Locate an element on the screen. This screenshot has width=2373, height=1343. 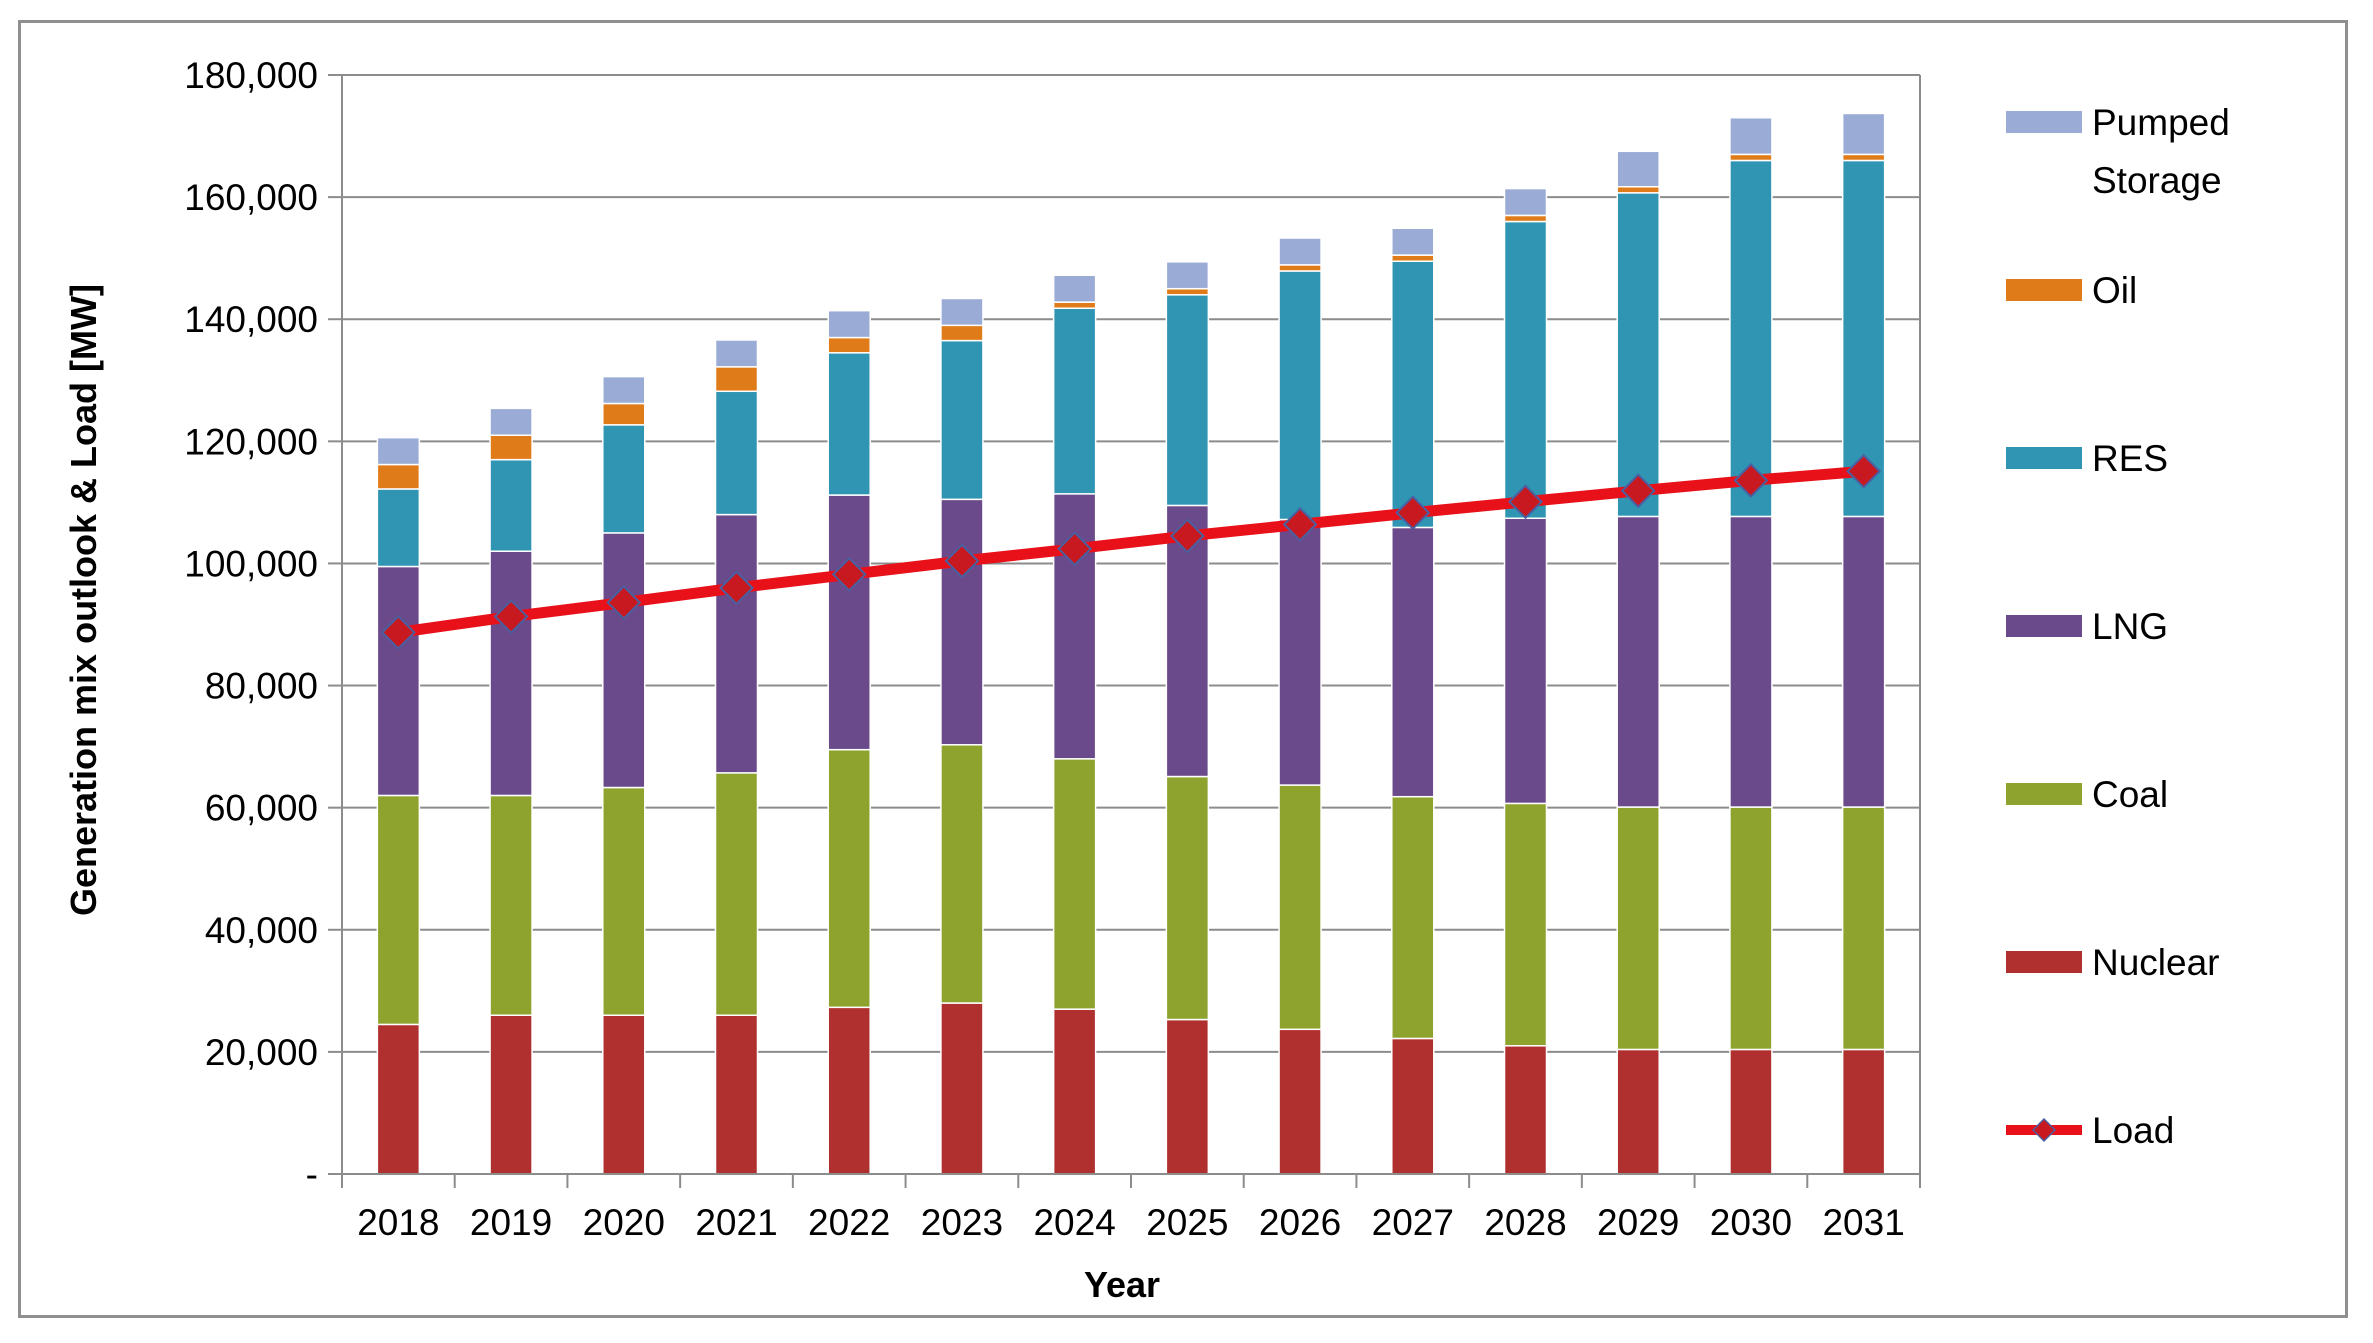
load-line is located at coordinates (1131, 551).